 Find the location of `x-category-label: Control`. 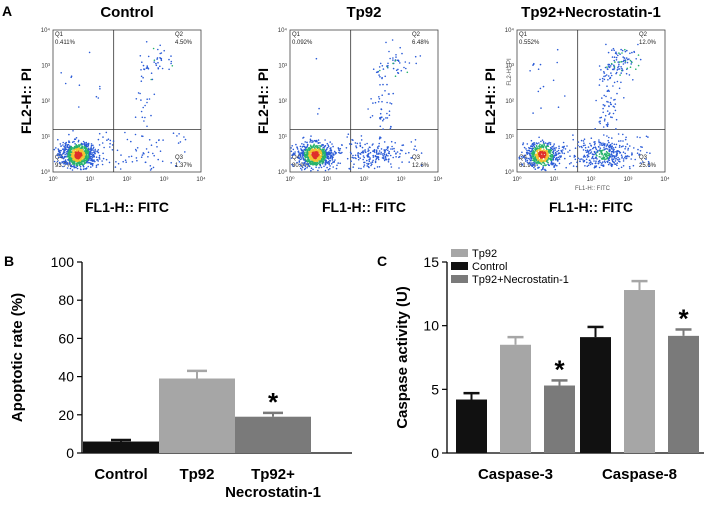

x-category-label: Control is located at coordinates (120, 474).